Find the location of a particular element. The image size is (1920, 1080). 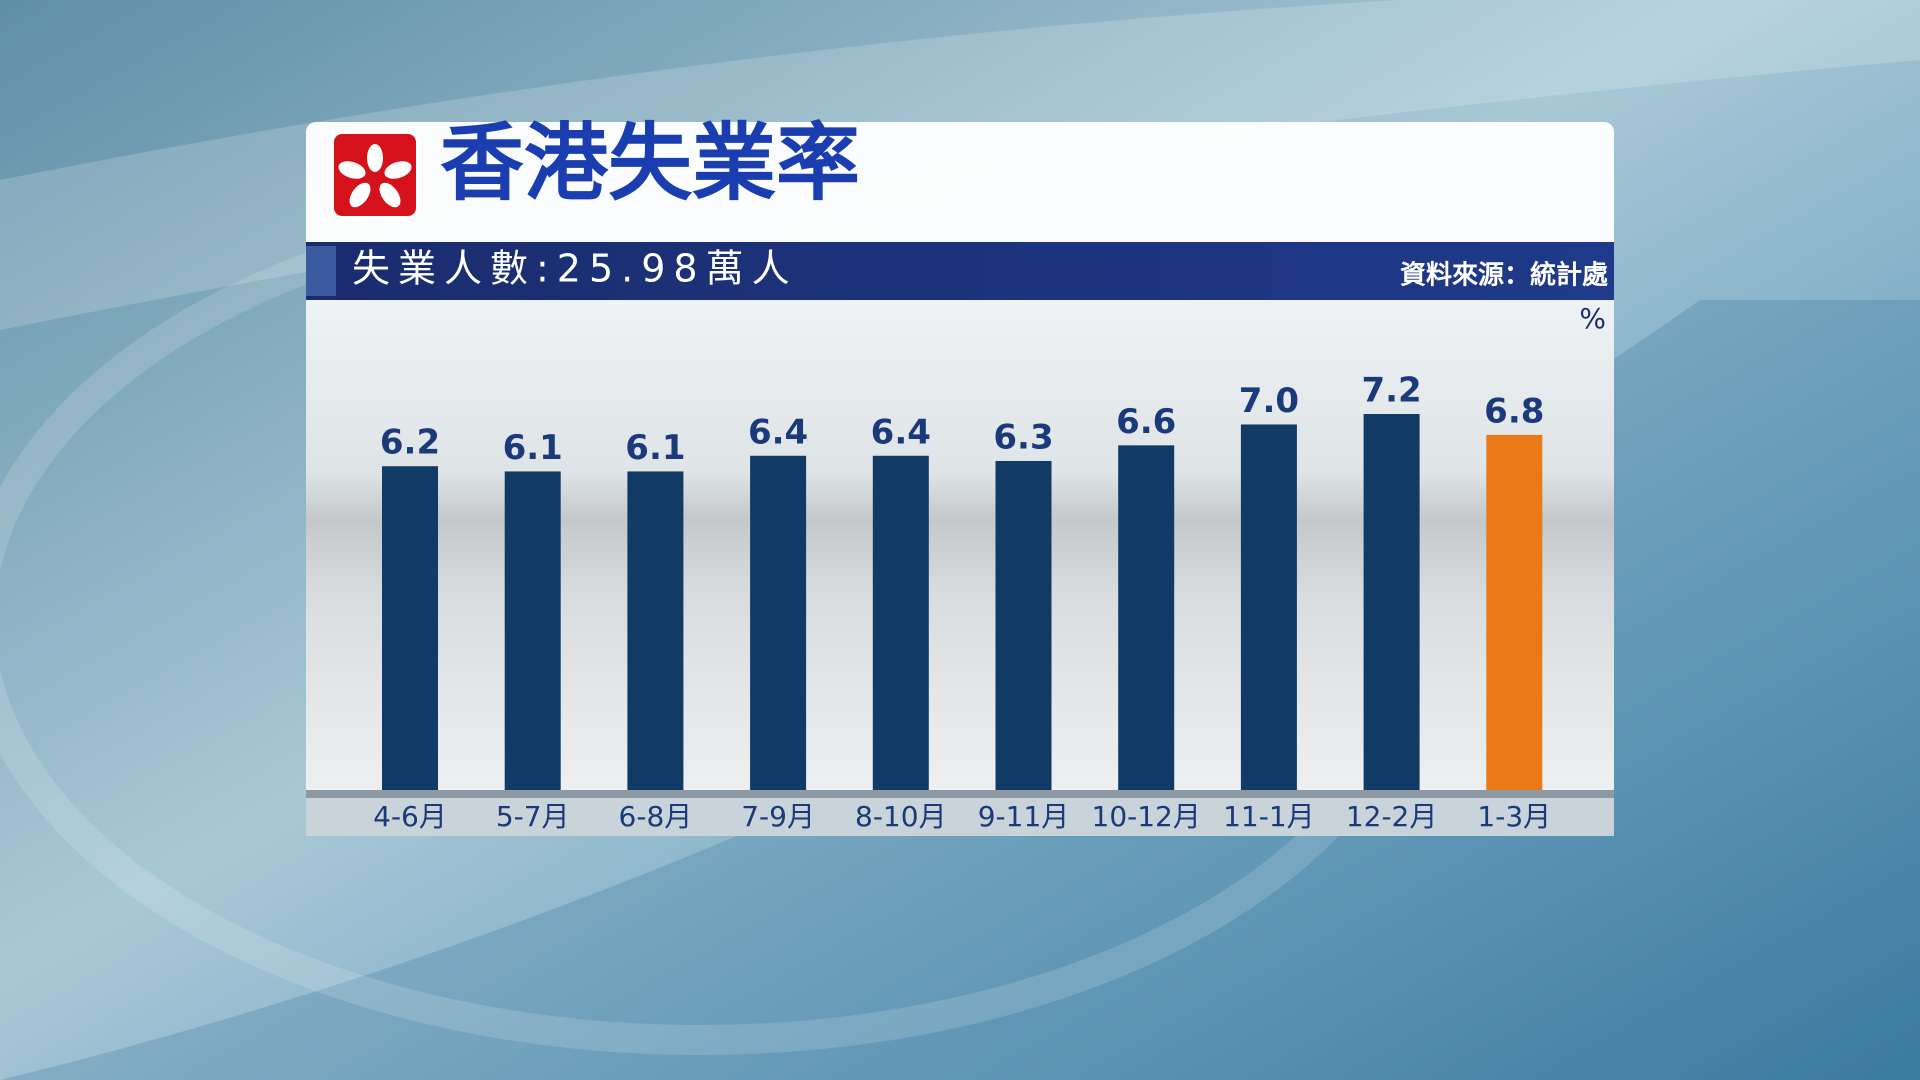

x-tick-label: 1-3月 is located at coordinates (1514, 816).